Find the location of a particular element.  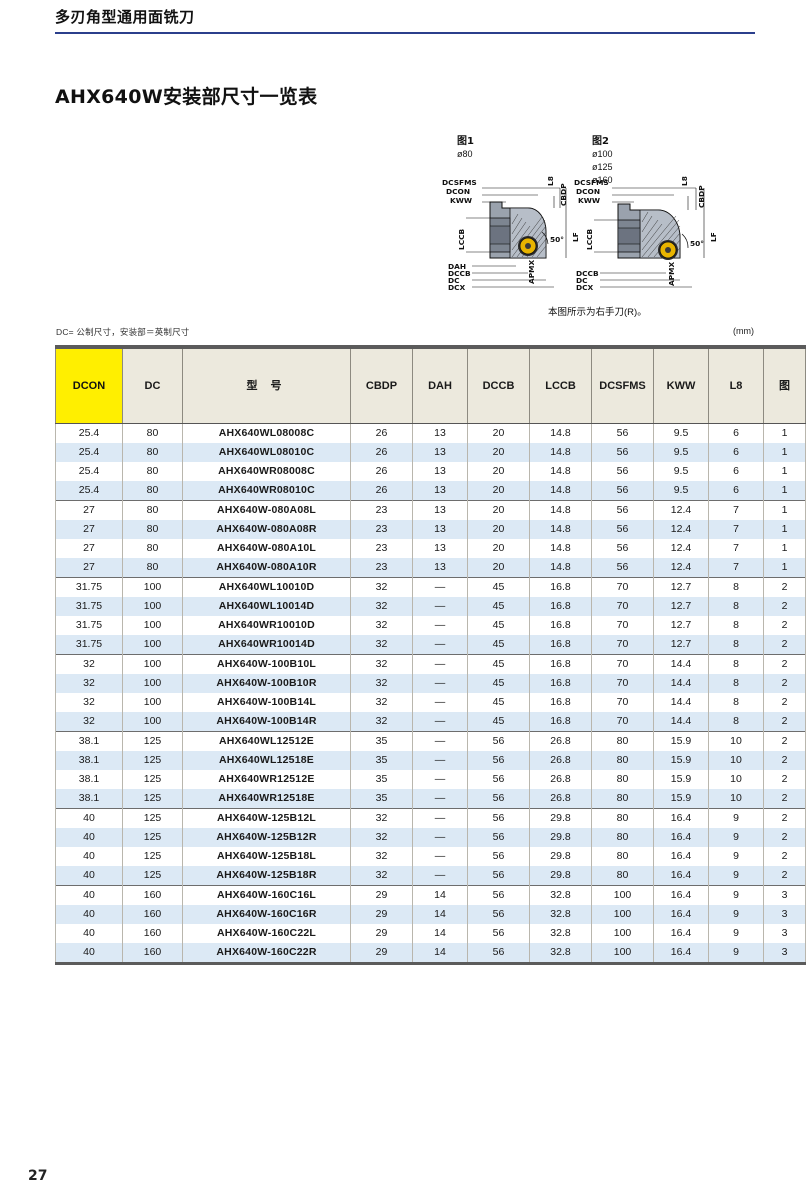

table-row: 40 125 AHX640W-125B18R 32—56 29.8 80 16.4 9 2 is located at coordinates (430, 876).